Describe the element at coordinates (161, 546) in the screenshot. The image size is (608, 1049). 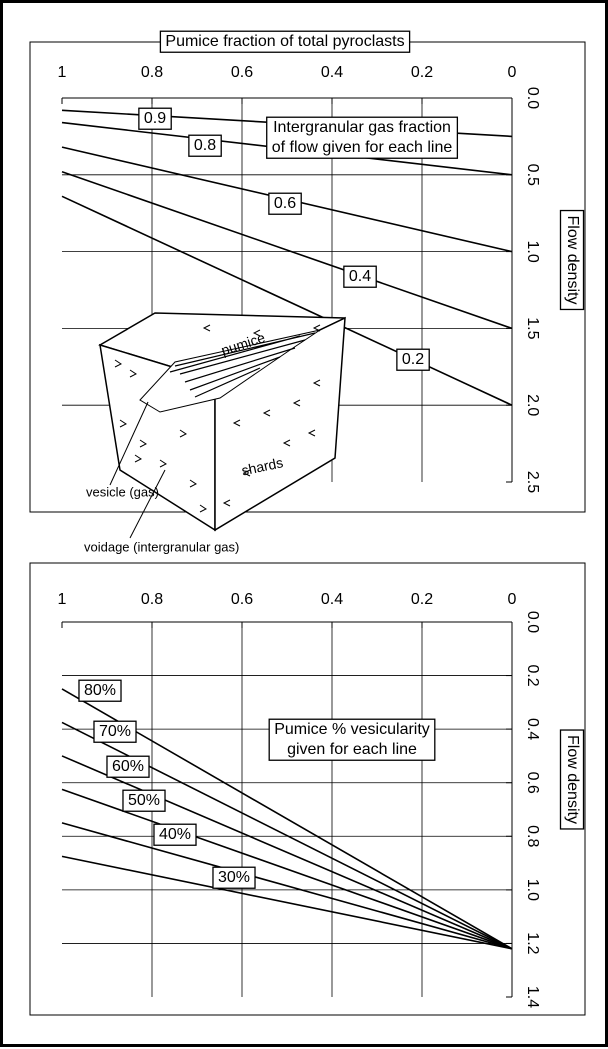
I see `inset-label: voidage (intergranular gas)` at that location.